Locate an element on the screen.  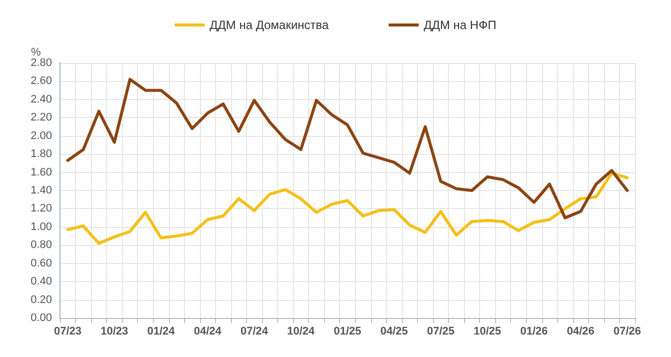
x-tick-label: 04/25 is located at coordinates (394, 332).